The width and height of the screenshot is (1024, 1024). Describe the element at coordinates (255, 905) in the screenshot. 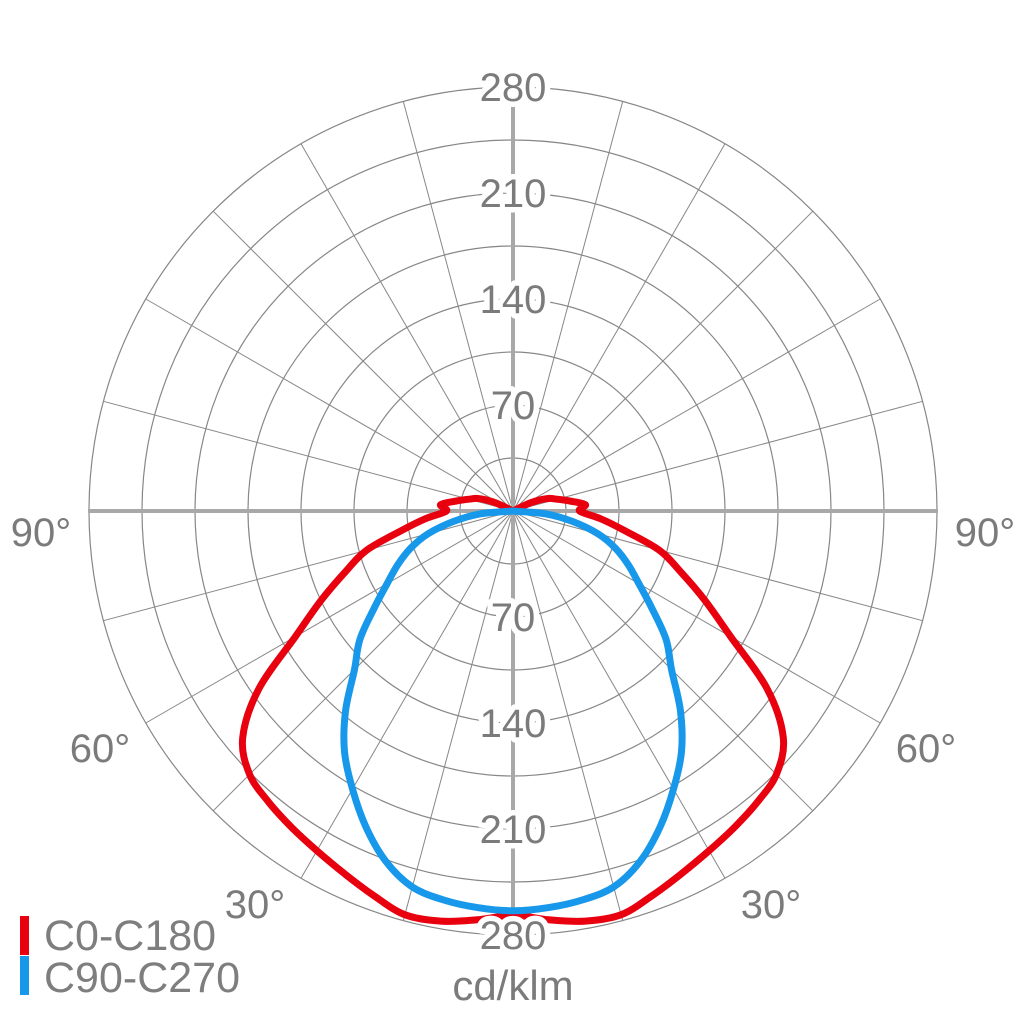

I see `angle-tick-label-left: 30°` at that location.